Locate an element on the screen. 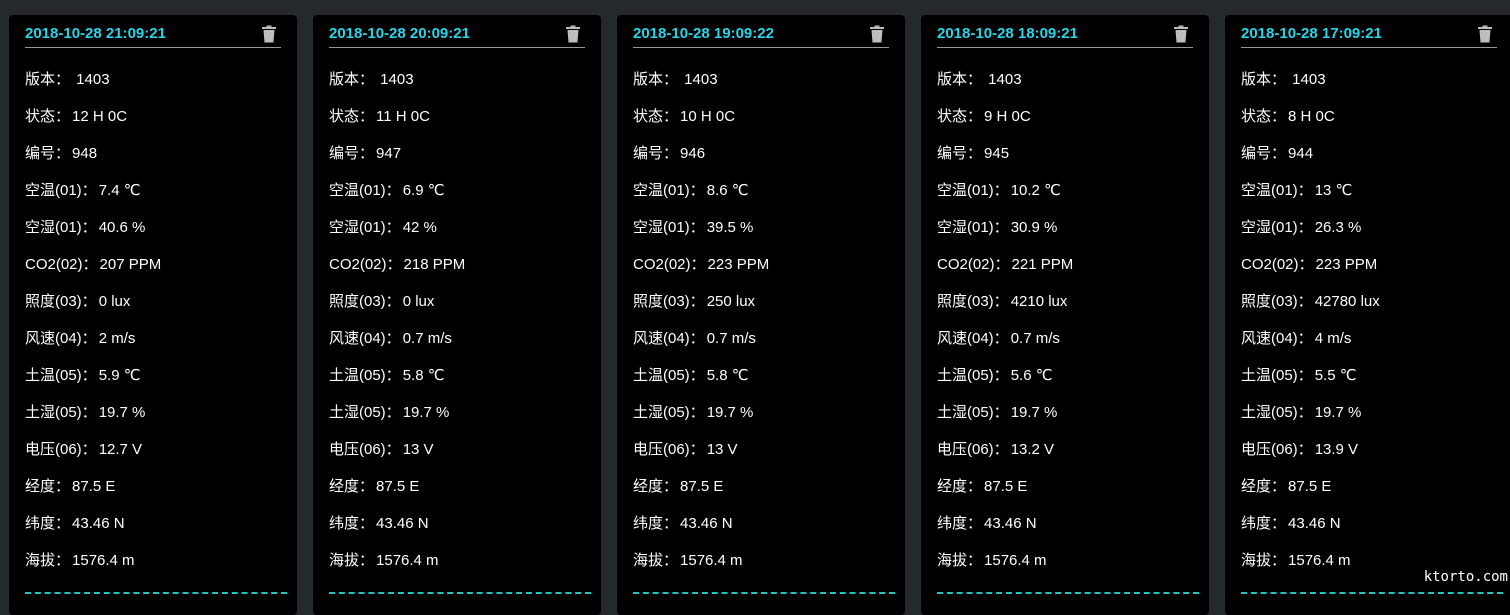 The image size is (1510, 615). field-label: CO2(02)： is located at coordinates (973, 264).